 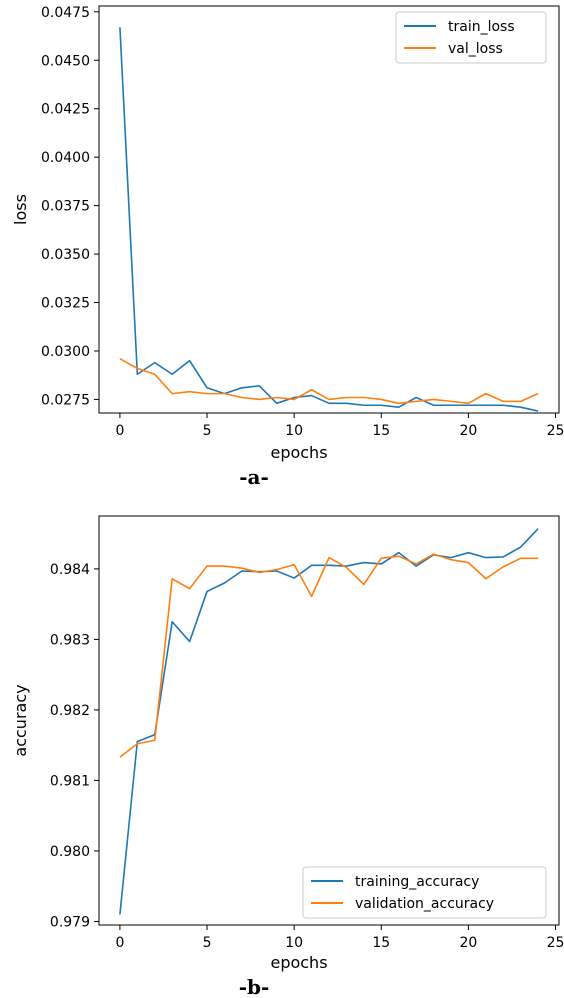 I want to click on y-tick-label: 0.979, so click(x=70, y=922).